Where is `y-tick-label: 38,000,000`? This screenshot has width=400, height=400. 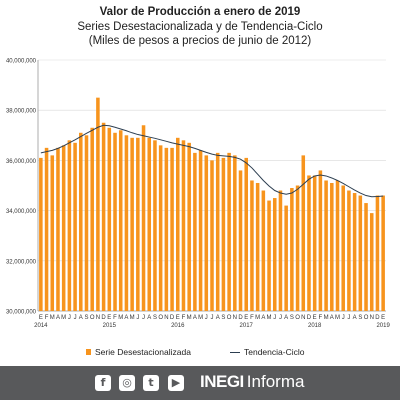 y-tick-label: 38,000,000 is located at coordinates (21, 112).